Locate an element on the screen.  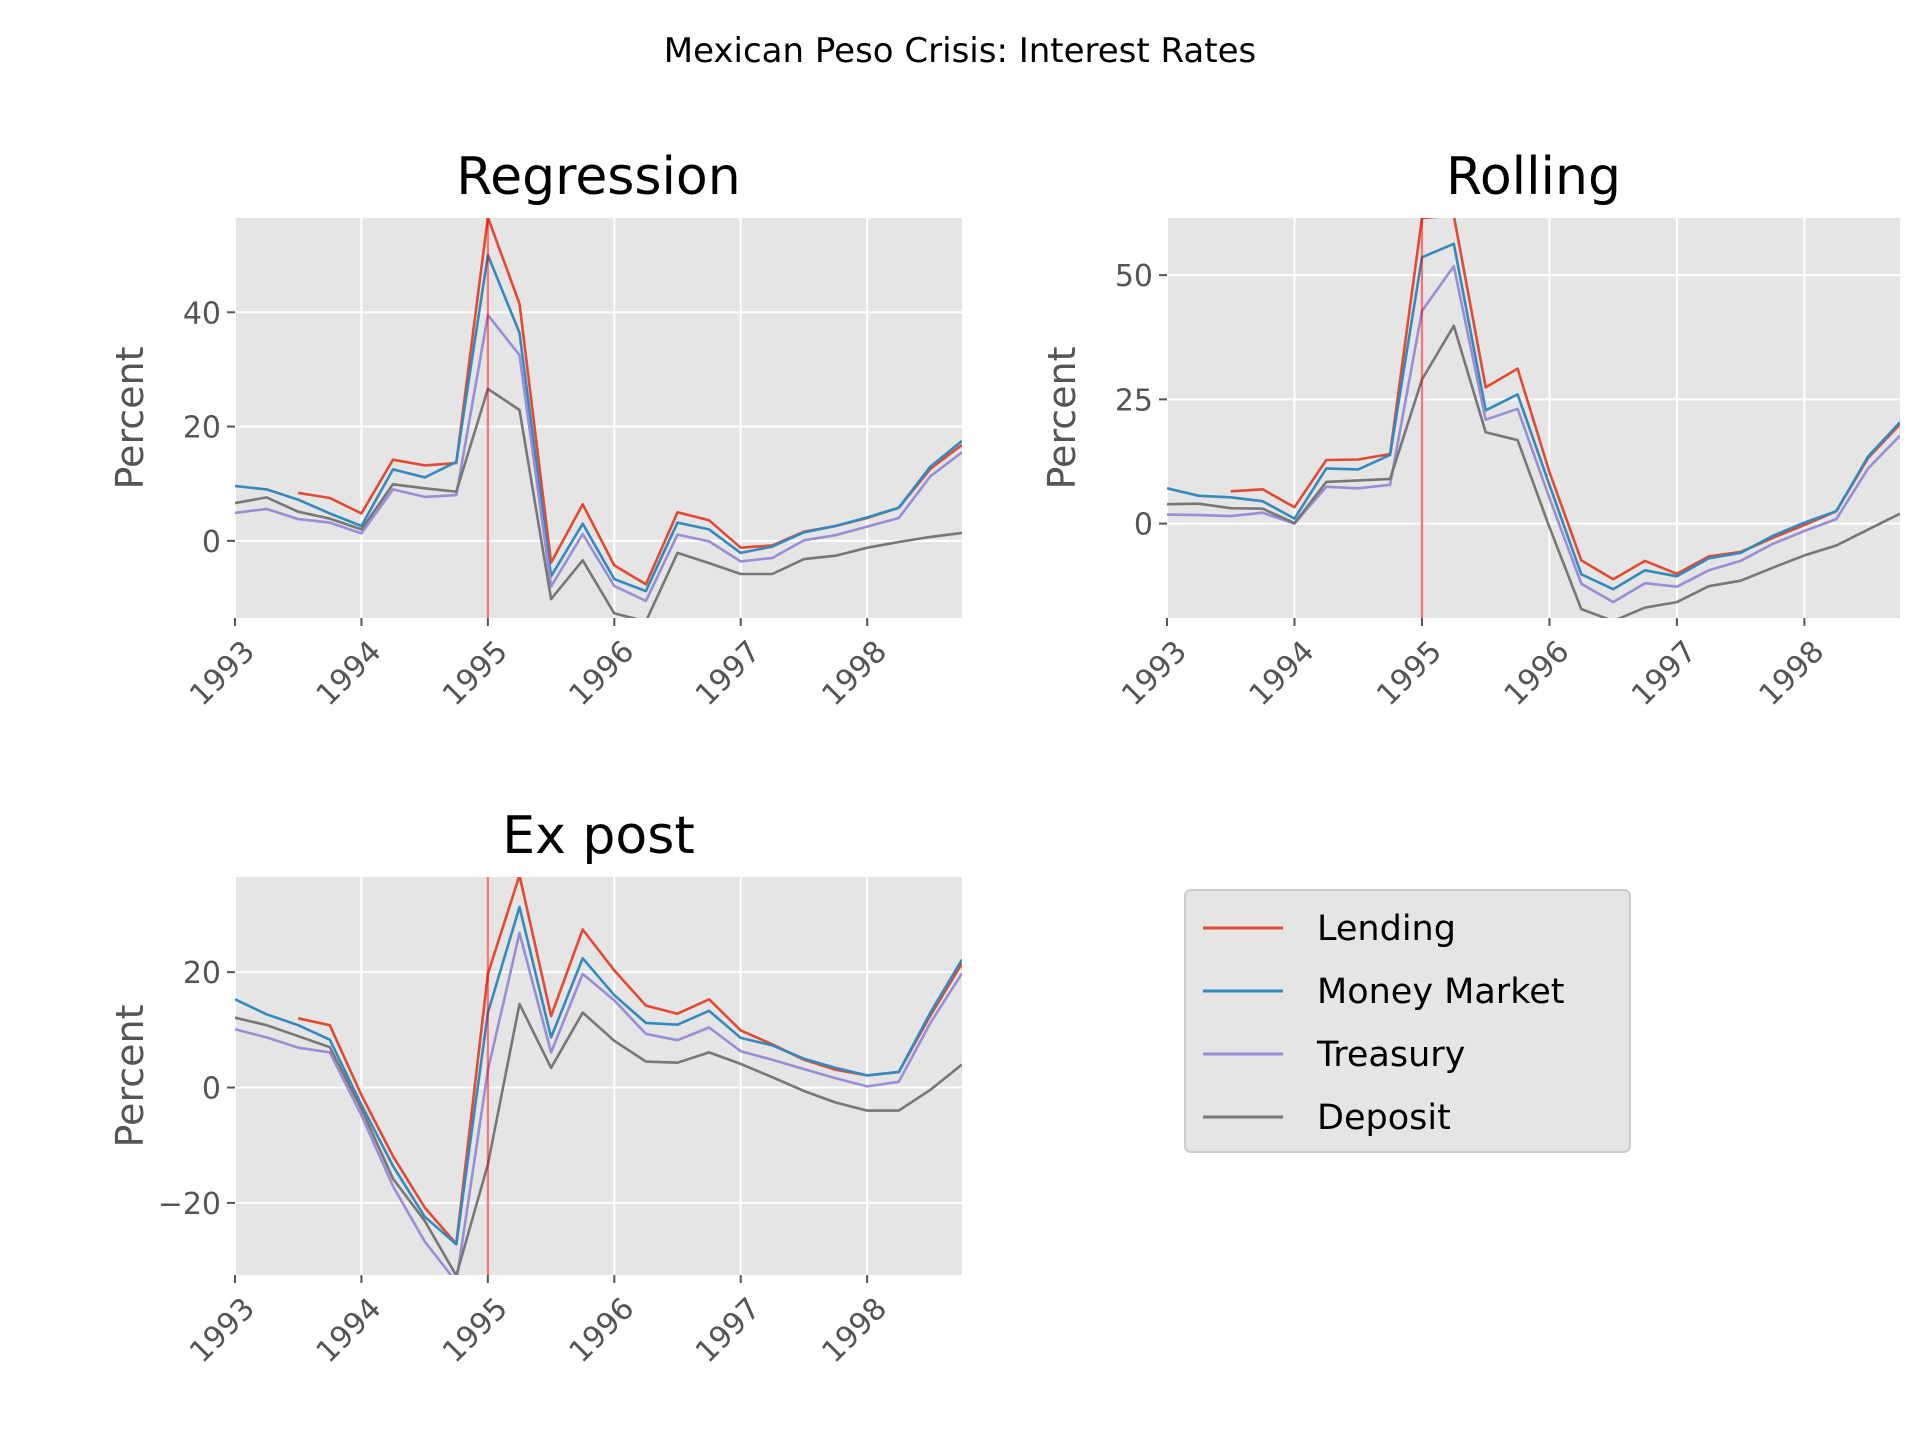
y-tick-label: −20 is located at coordinates (189, 1204).